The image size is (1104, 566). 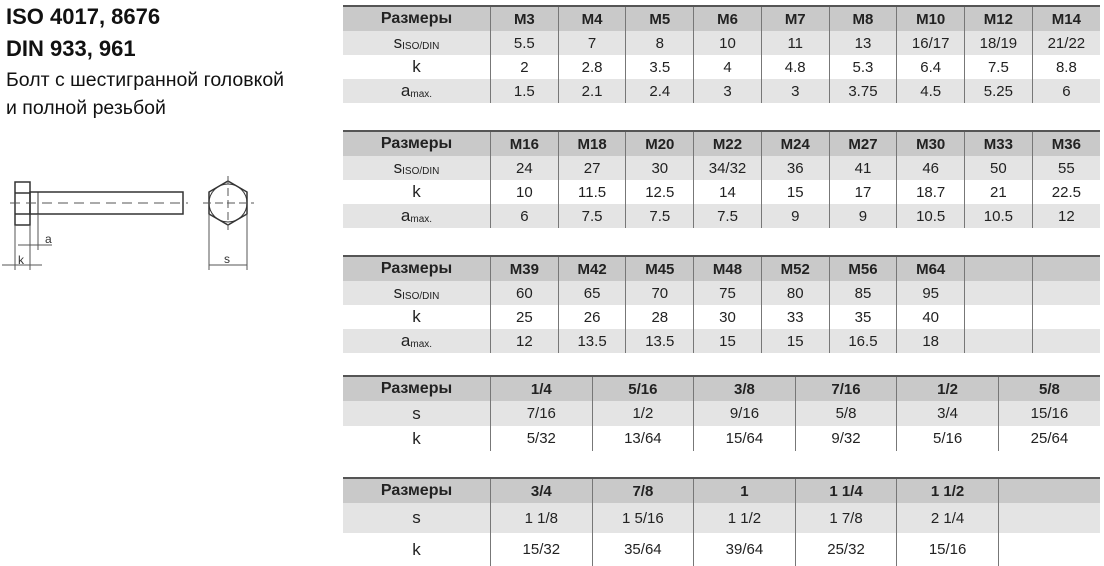 I want to click on table-cell: 50, so click(x=998, y=168).